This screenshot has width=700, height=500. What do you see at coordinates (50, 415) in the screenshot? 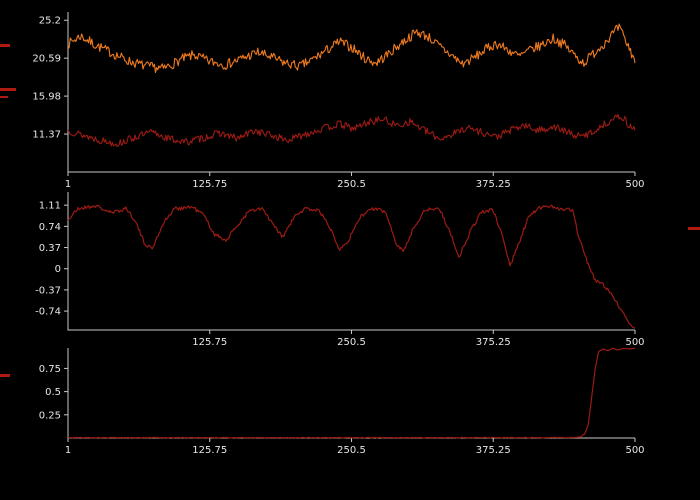
I see `y-tick-label: 0.25` at bounding box center [50, 415].